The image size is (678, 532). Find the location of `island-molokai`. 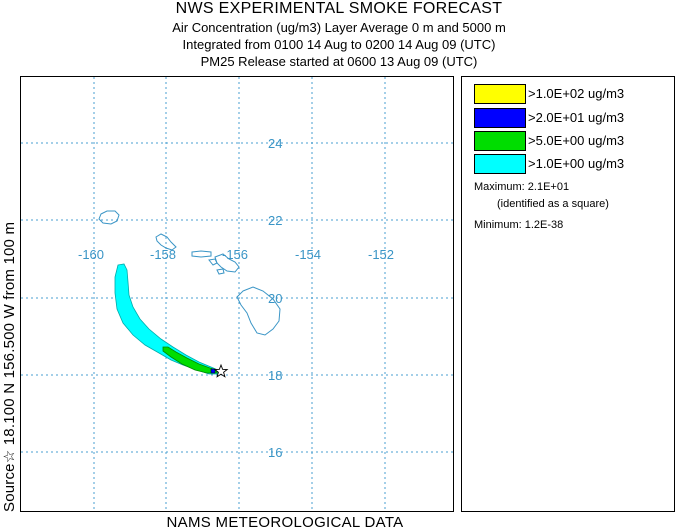

island-molokai is located at coordinates (201, 254).